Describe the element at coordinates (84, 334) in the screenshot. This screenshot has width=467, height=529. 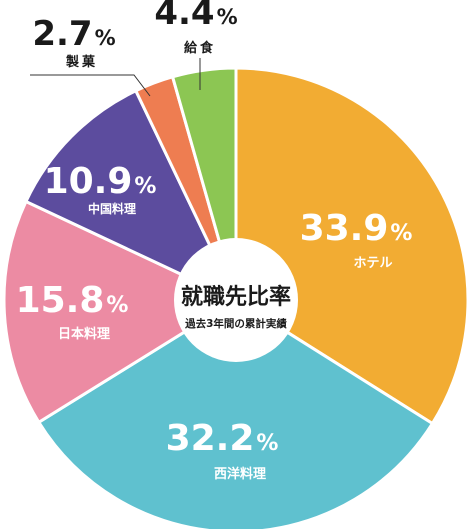
I see `data-label-category-3: 日本料理` at that location.